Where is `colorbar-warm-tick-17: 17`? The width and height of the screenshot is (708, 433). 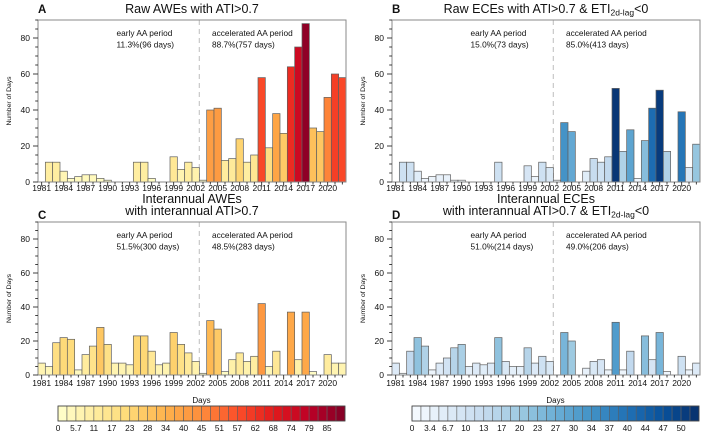
colorbar-warm-tick-17: 17 is located at coordinates (112, 428).